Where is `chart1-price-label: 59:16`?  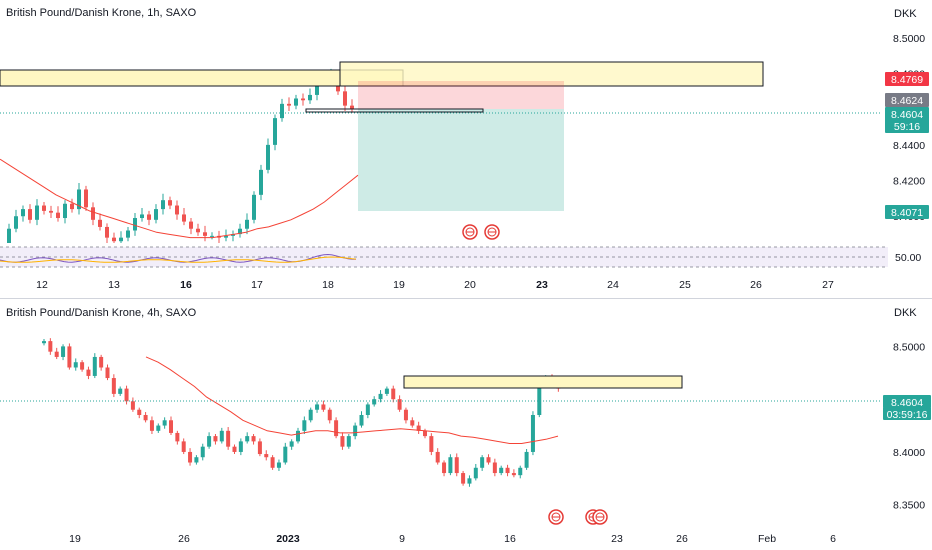
chart1-price-label: 59:16 is located at coordinates (907, 127).